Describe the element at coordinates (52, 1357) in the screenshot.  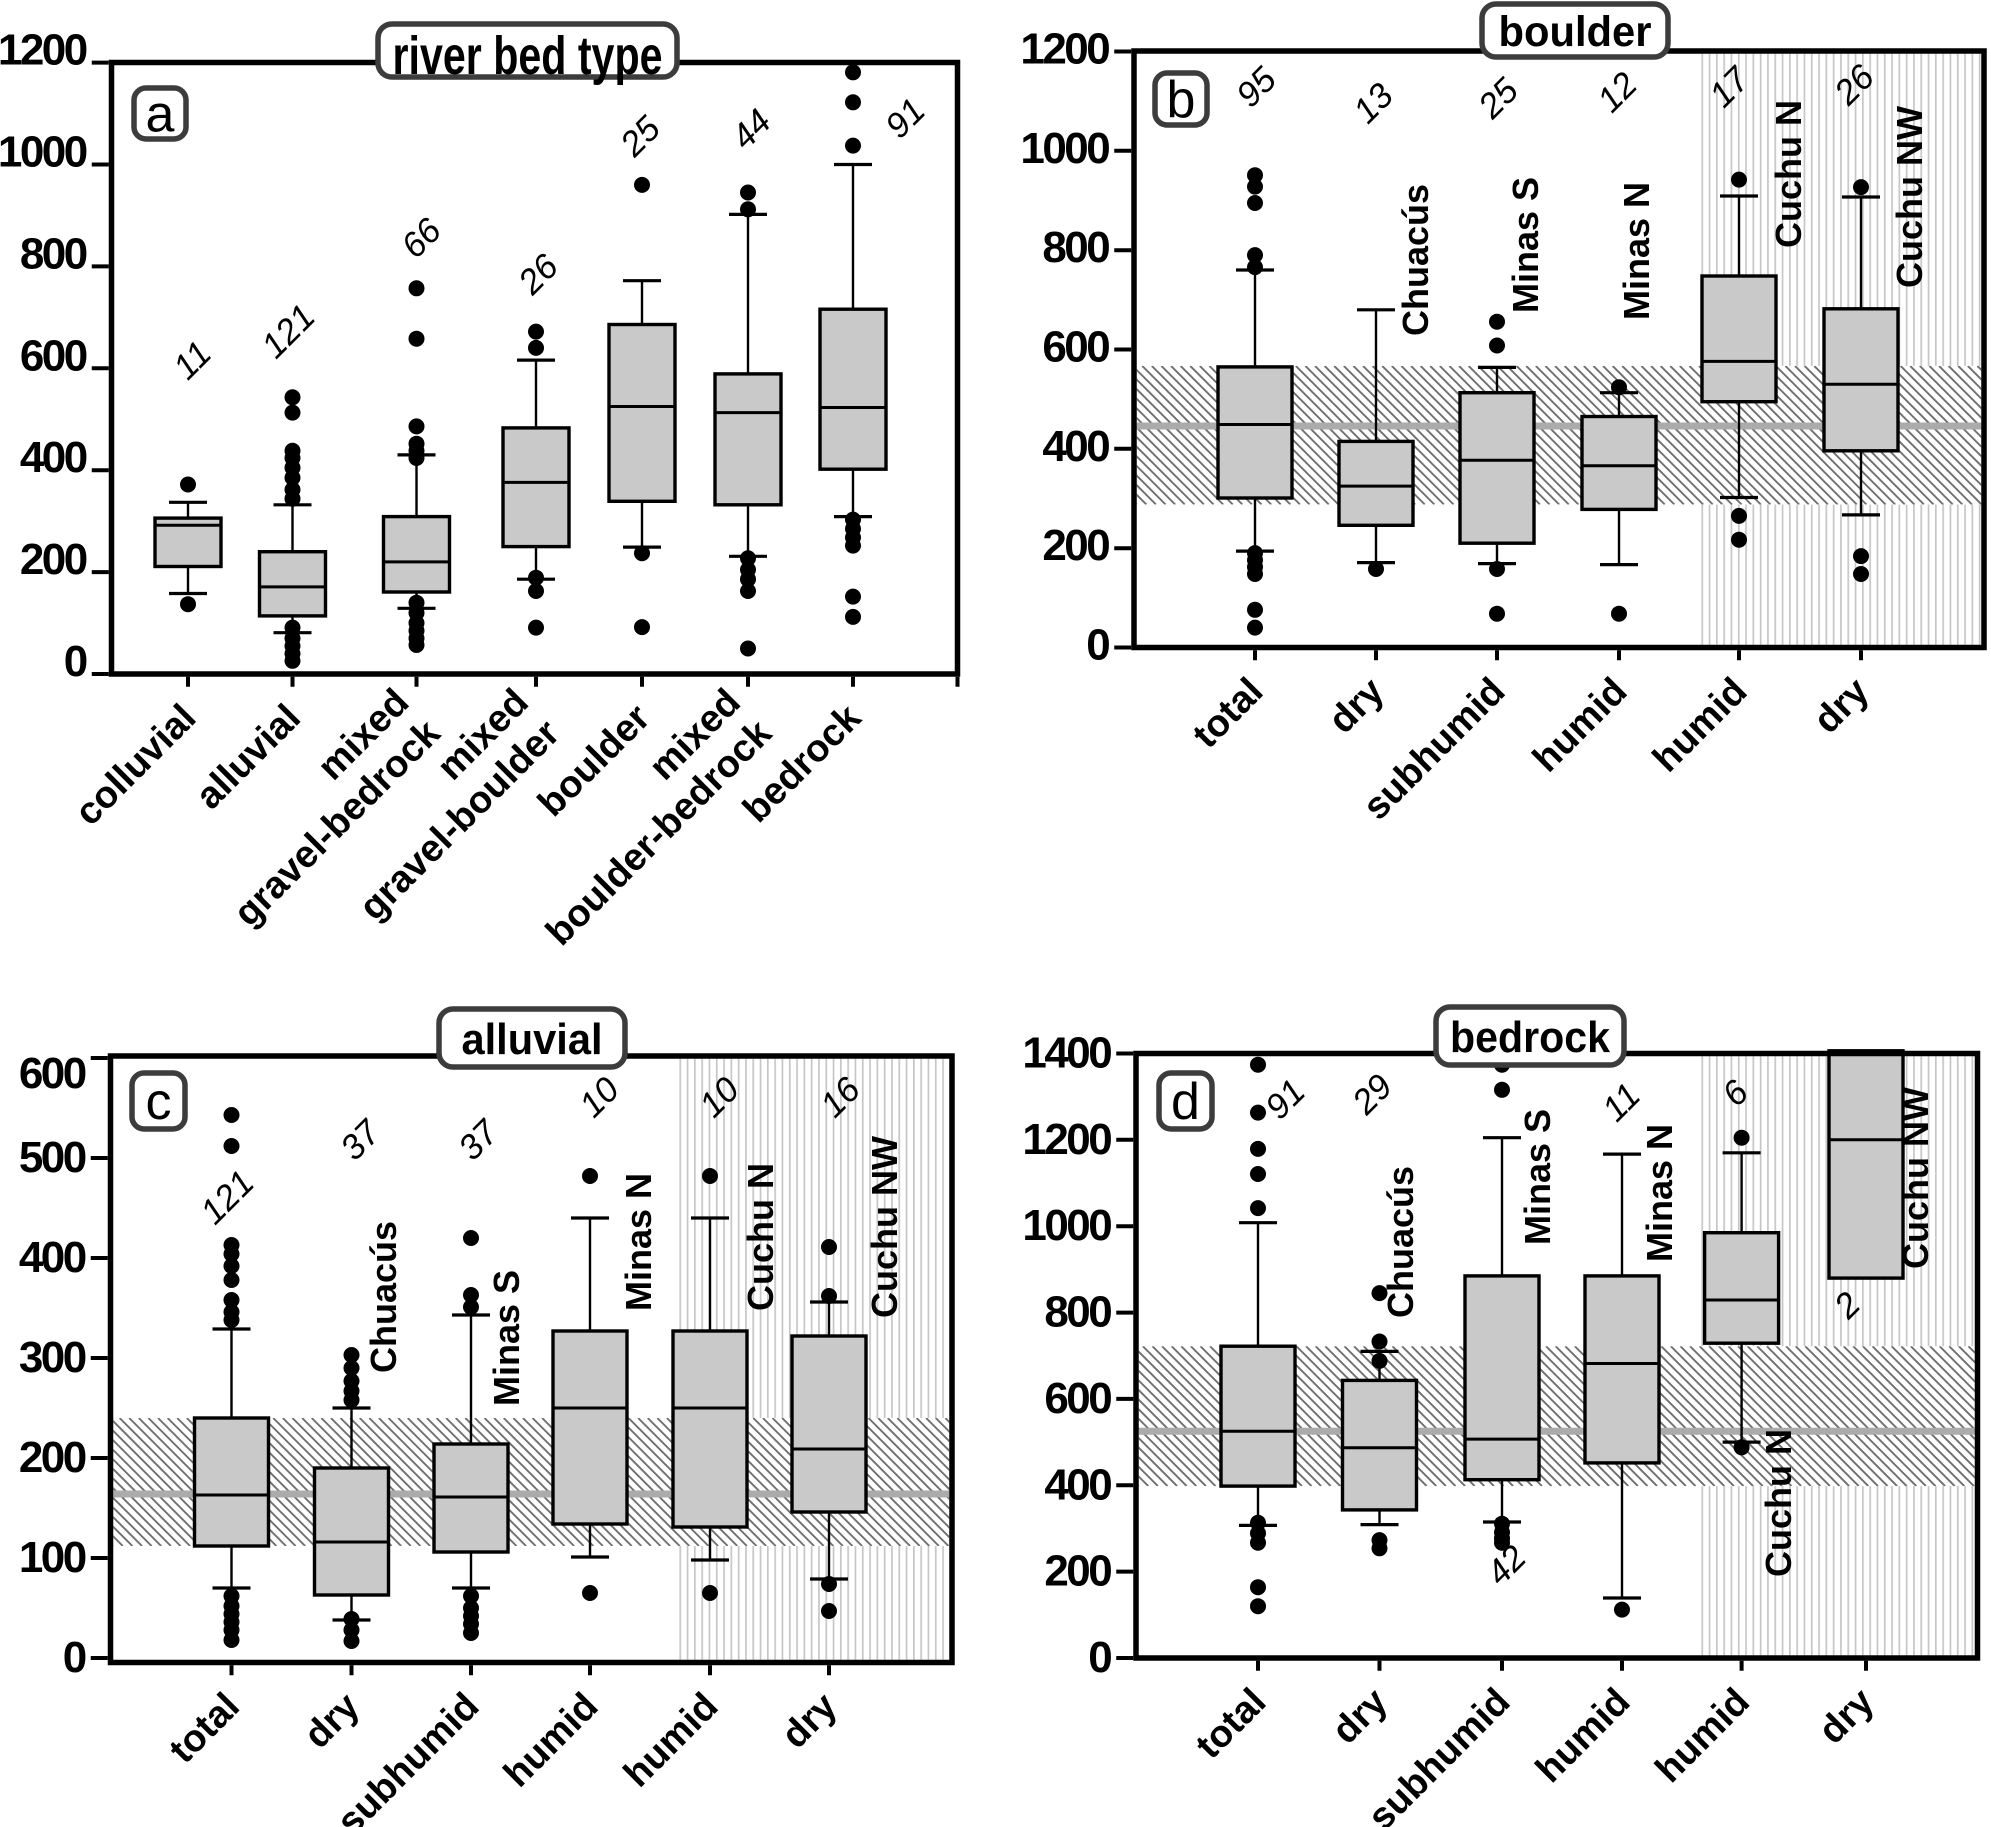
I see `svg-text: 300` at that location.